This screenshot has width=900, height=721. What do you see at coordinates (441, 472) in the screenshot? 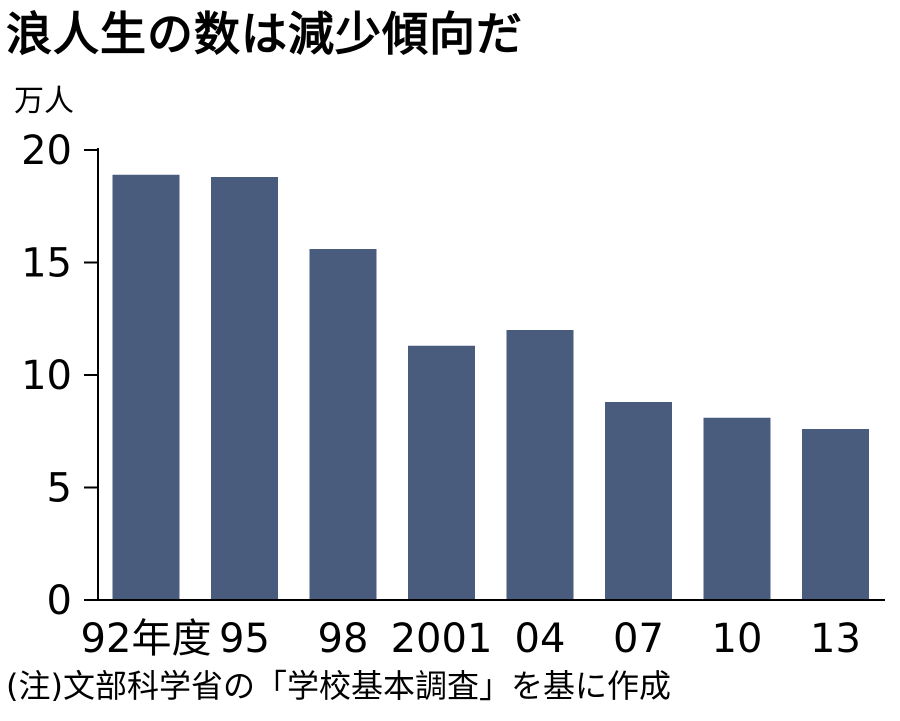
I see `bar-2001` at bounding box center [441, 472].